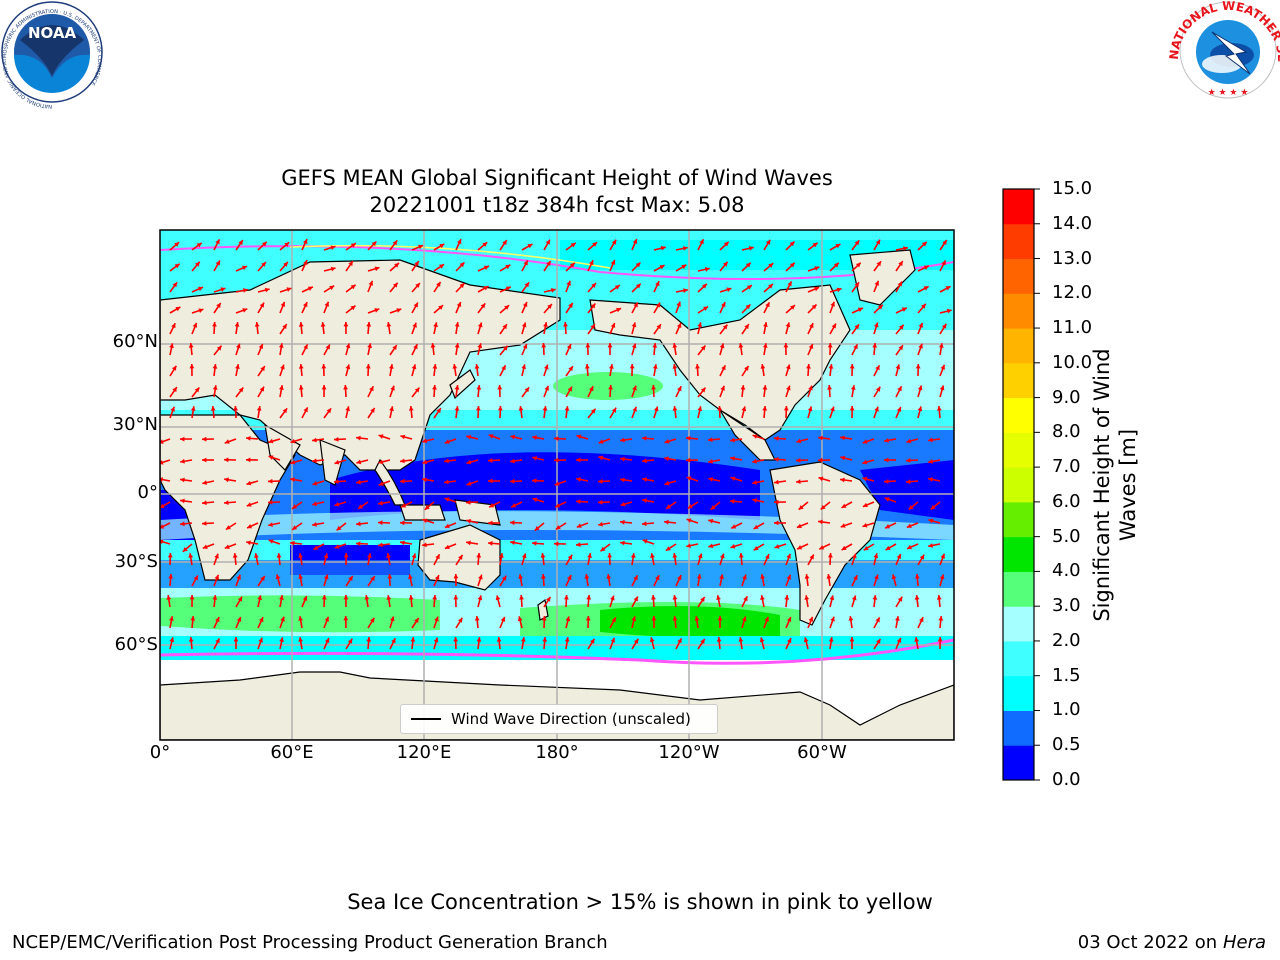  What do you see at coordinates (1072, 293) in the screenshot?
I see `colorbar-tick-label: 12.0` at bounding box center [1072, 293].